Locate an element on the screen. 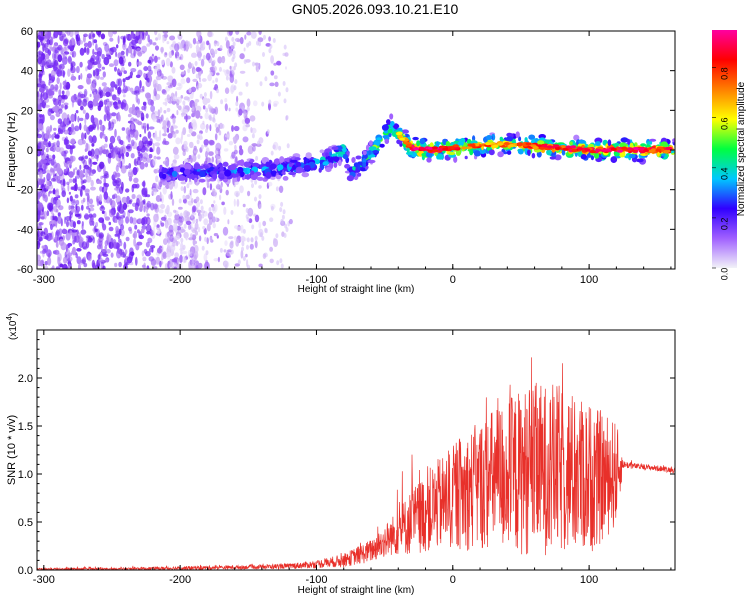  y-tick-label: 0.0 is located at coordinates (25, 571).